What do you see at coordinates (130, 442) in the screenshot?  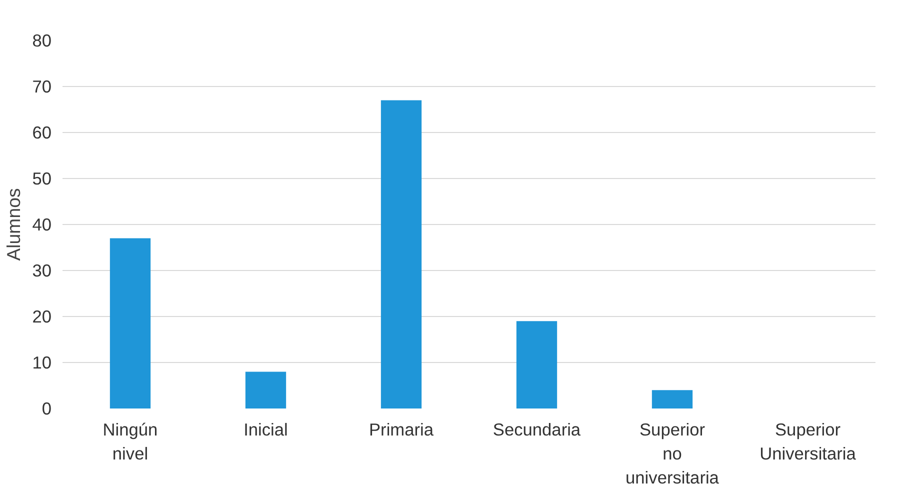 I see `x-tick-label: Ningún nivel` at bounding box center [130, 442].